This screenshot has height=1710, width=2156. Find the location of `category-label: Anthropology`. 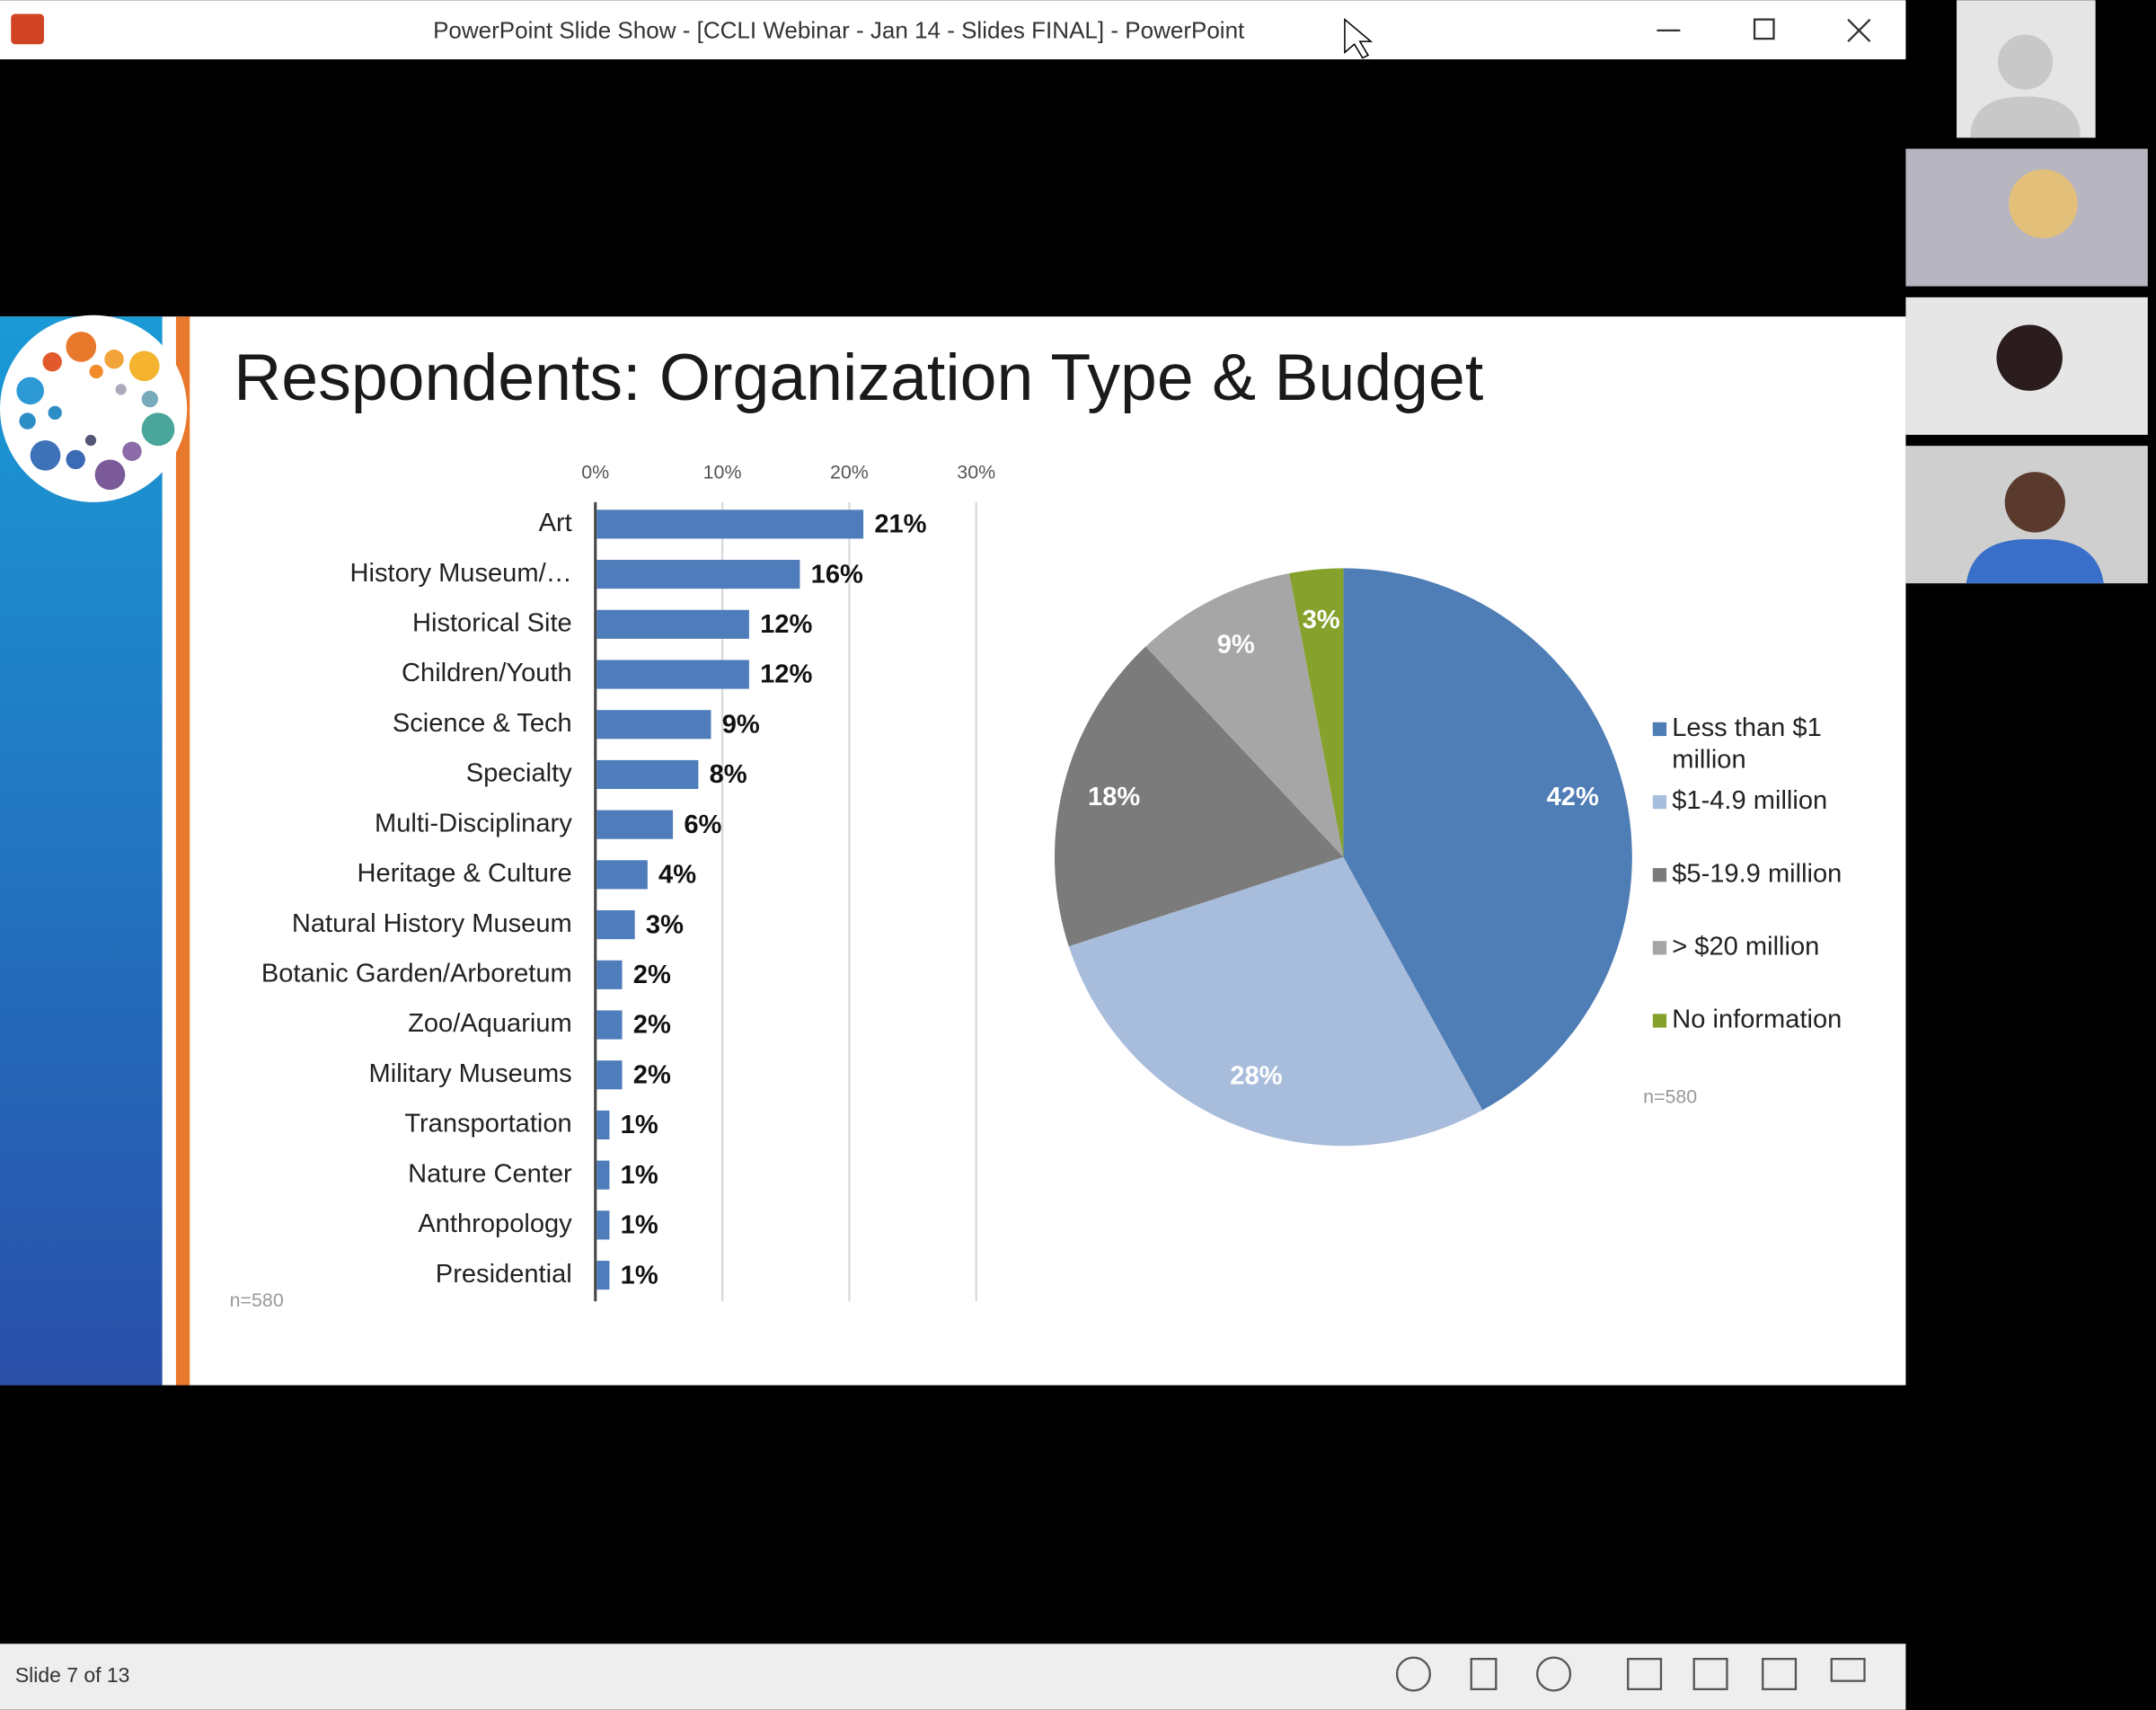

category-label: Anthropology is located at coordinates (495, 1223).